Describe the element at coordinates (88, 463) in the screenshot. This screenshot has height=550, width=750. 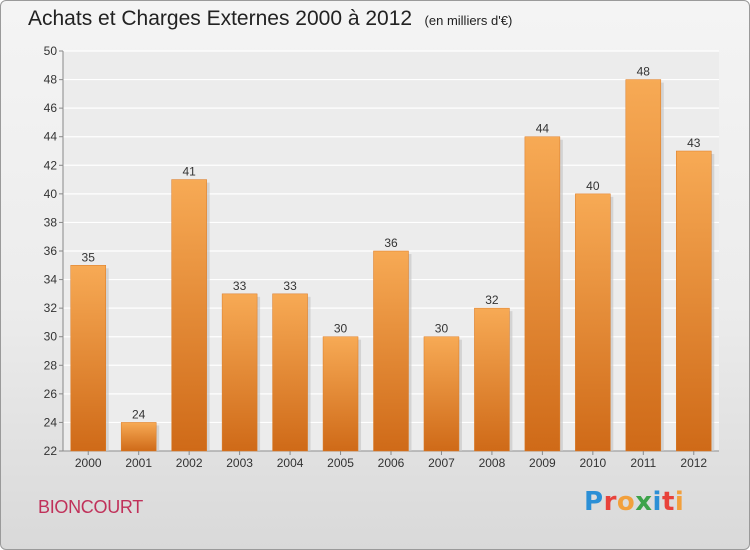
I see `x-tick-label: 2000` at that location.